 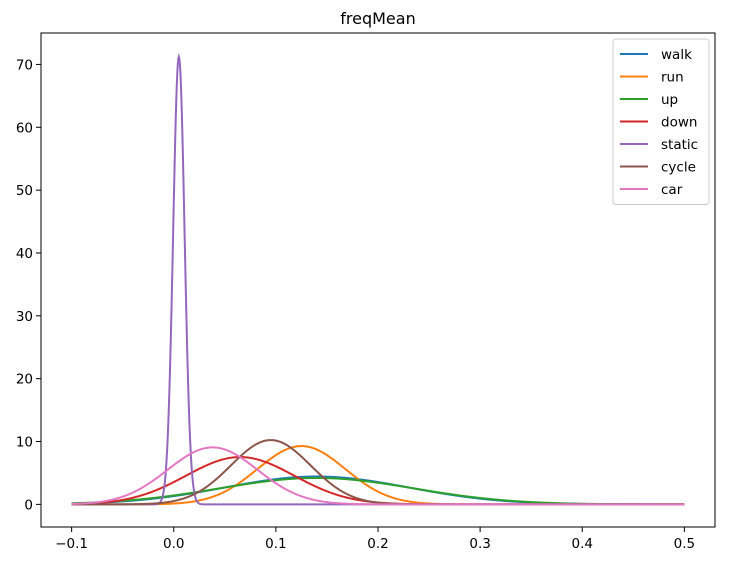 What do you see at coordinates (275, 544) in the screenshot?
I see `x-tick-label: 0.1` at bounding box center [275, 544].